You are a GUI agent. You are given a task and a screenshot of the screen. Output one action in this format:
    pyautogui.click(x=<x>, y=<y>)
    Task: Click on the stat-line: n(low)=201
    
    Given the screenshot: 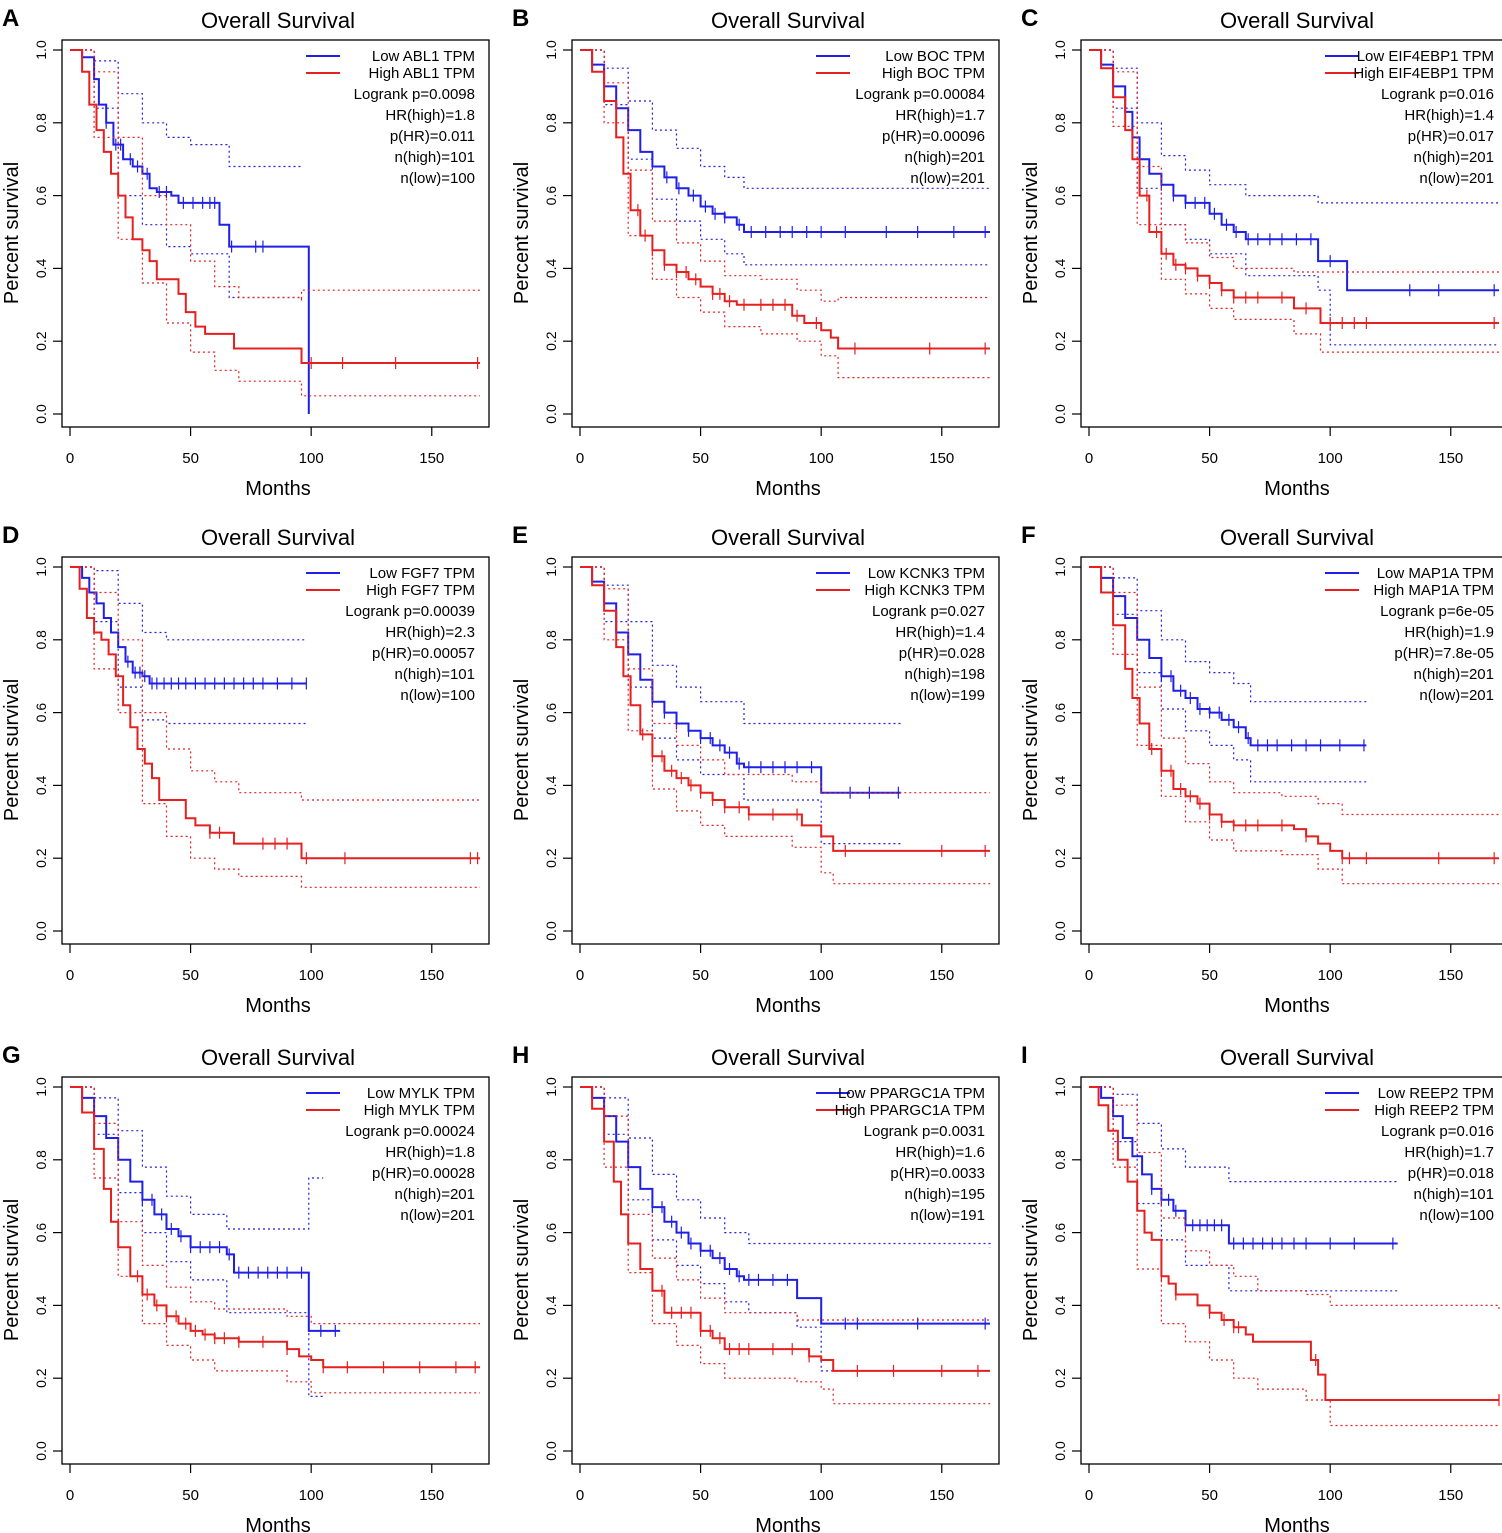 What is the action you would take?
    pyautogui.click(x=1456, y=178)
    